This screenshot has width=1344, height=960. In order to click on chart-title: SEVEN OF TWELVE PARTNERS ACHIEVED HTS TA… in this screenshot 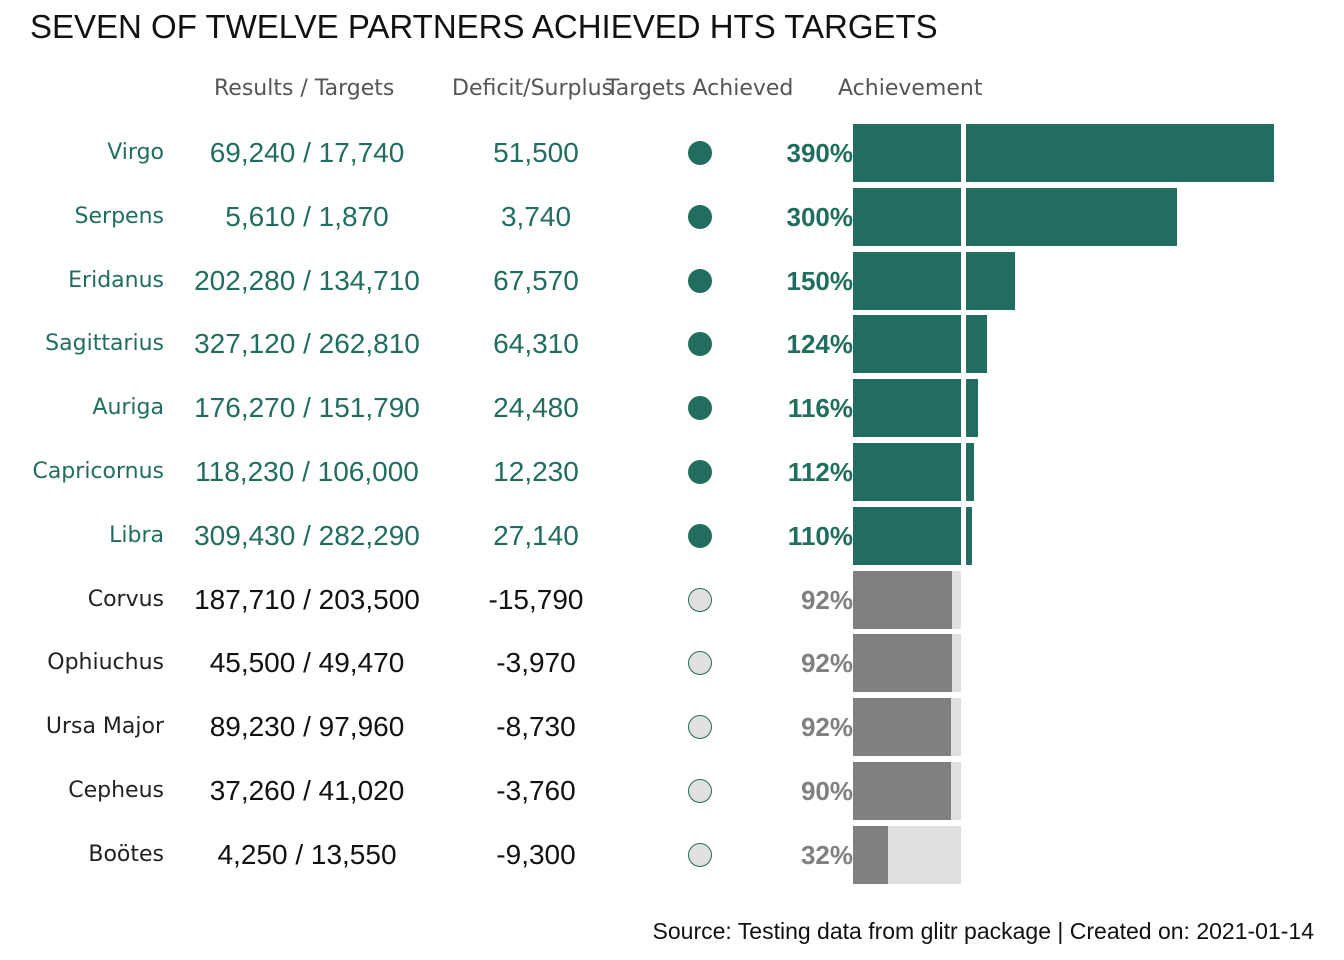, I will do `click(484, 26)`.